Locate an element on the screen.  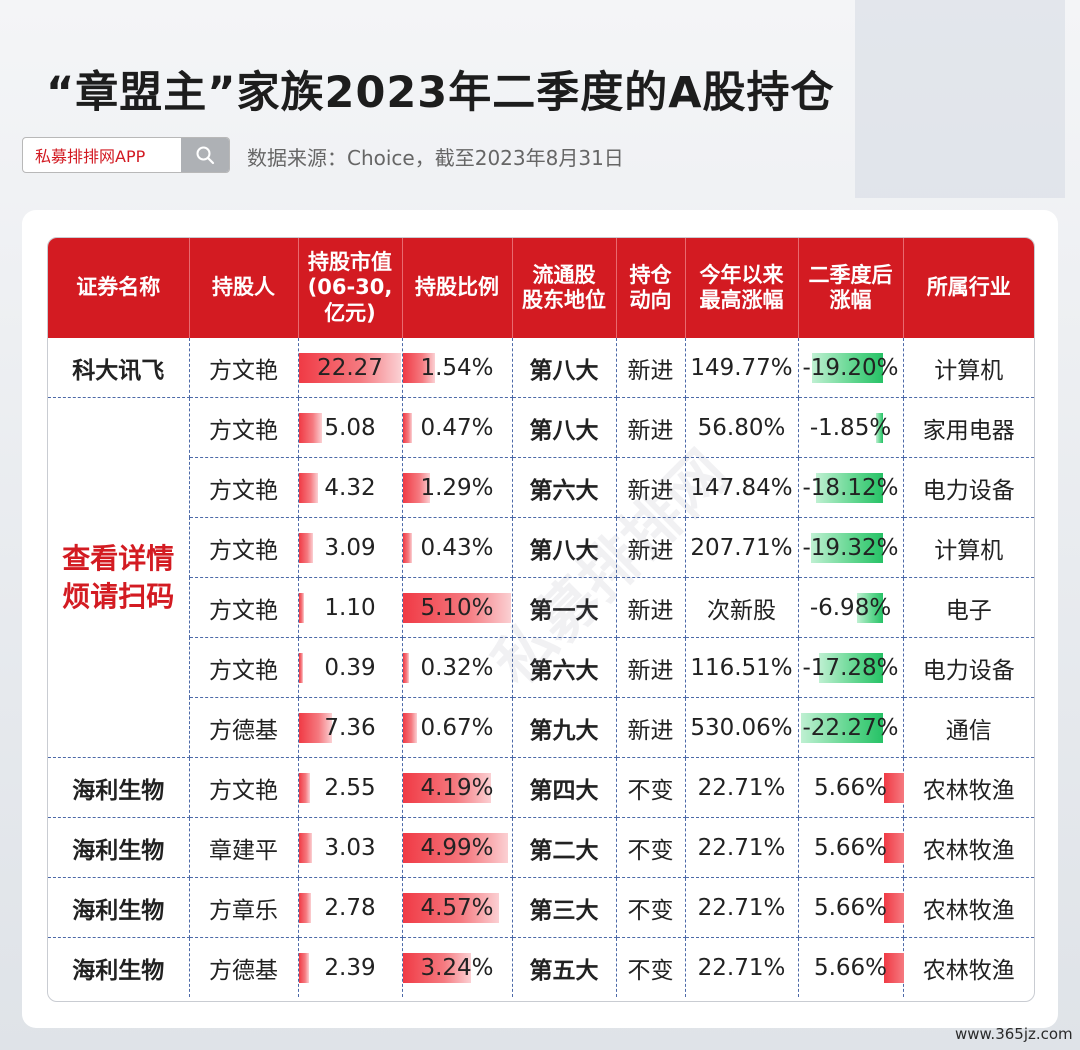
cell-value: -18.12% is located at coordinates (850, 487).